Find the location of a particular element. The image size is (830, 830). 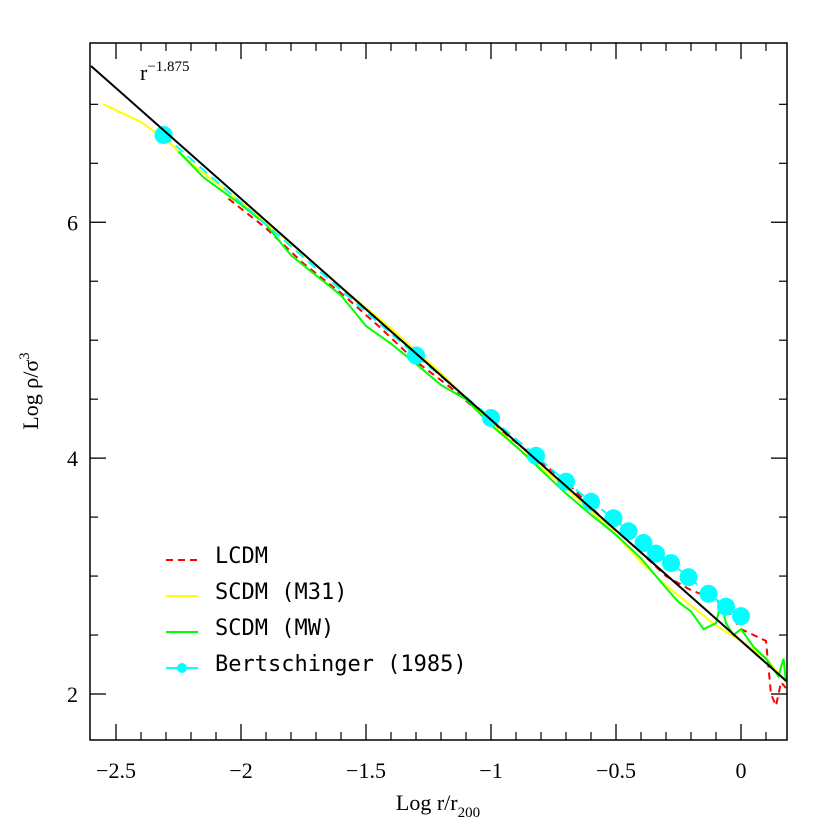

legend-marker is located at coordinates (182, 668).